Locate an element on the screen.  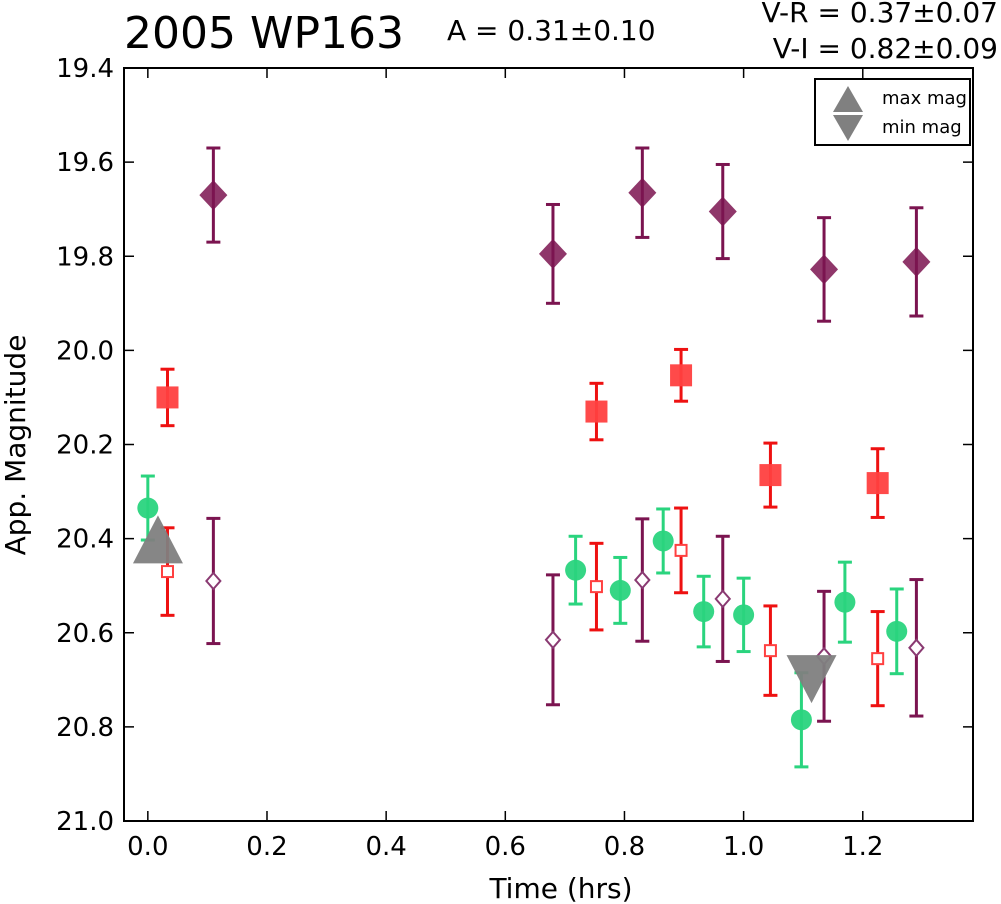
triangle-up-icon is located at coordinates (848, 99).